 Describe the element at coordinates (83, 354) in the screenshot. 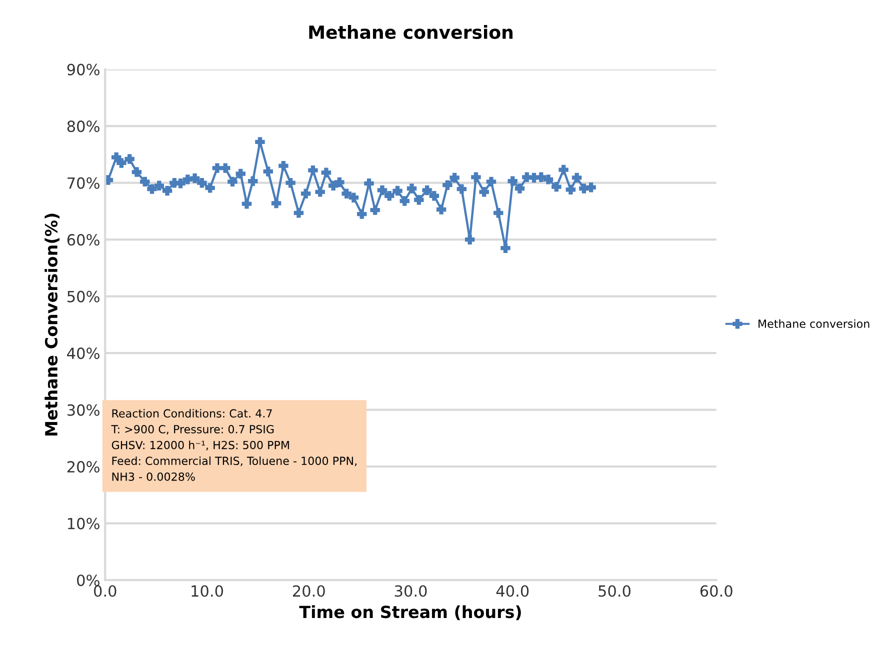

I see `y-tick-label: 40%` at that location.